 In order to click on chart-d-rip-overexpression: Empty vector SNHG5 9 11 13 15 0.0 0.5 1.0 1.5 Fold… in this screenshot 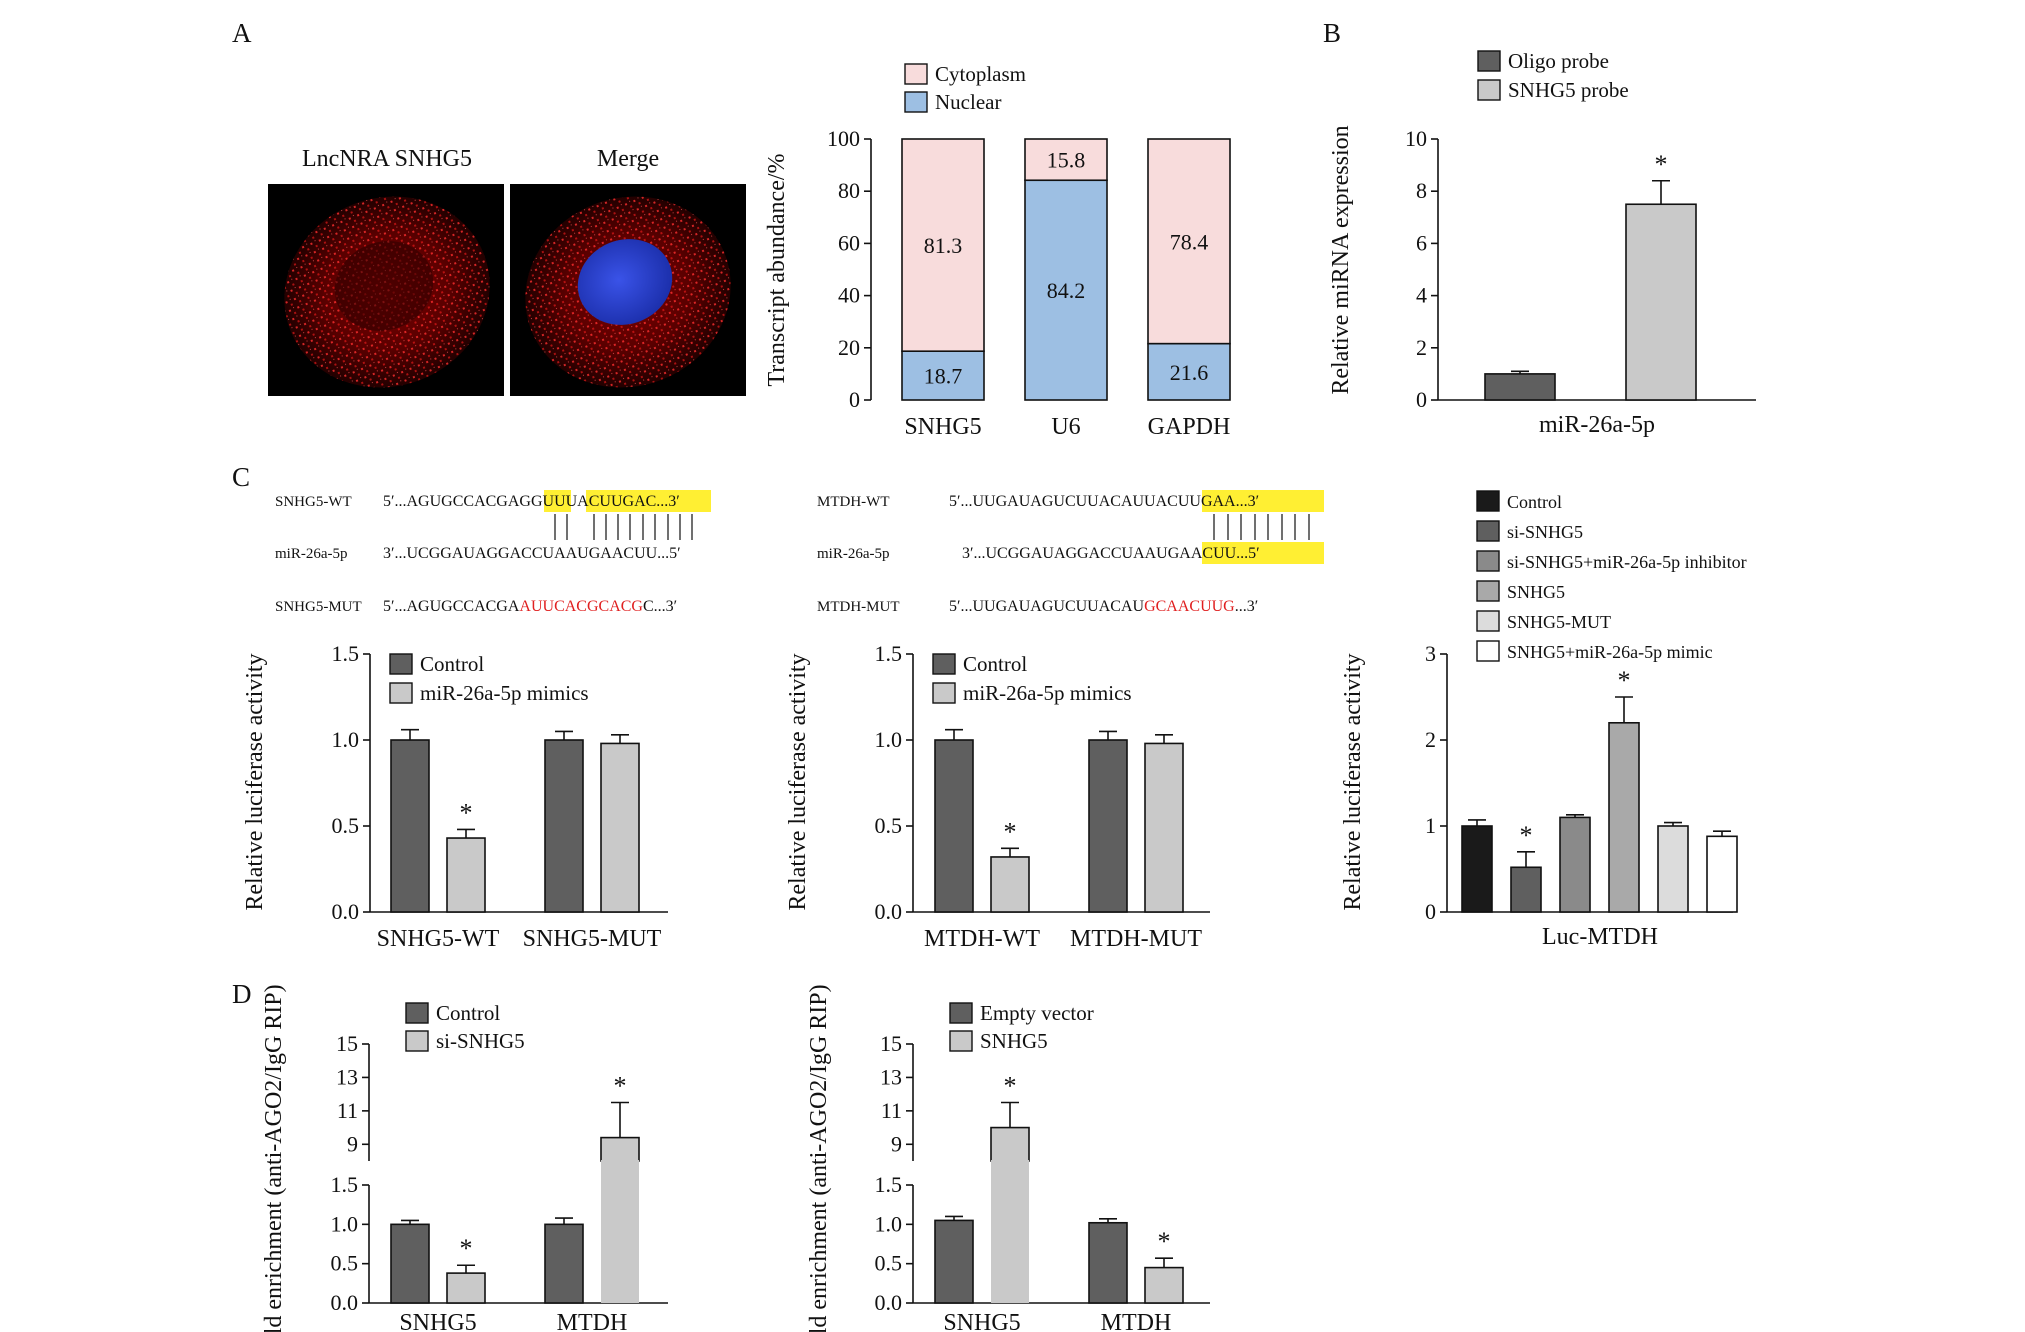, I will do `click(1008, 1158)`.